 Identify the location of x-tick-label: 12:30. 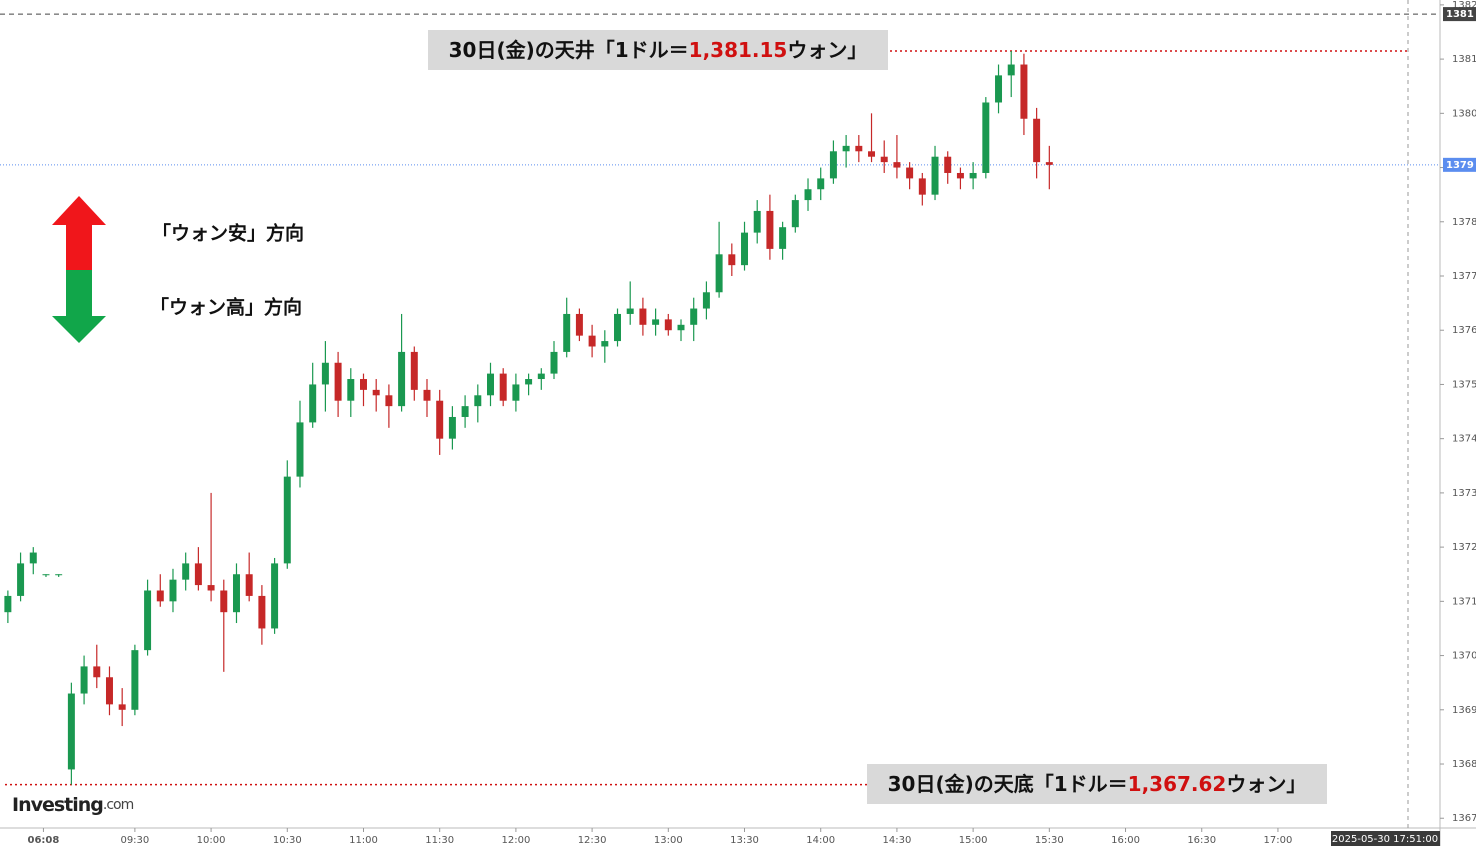
(592, 840).